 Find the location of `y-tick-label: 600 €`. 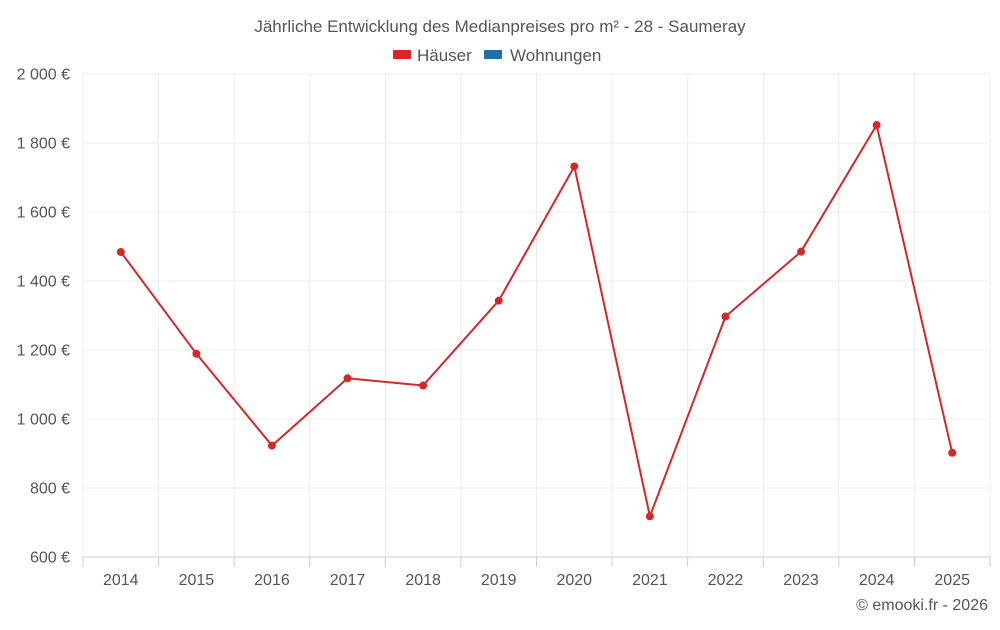

y-tick-label: 600 € is located at coordinates (50, 558).